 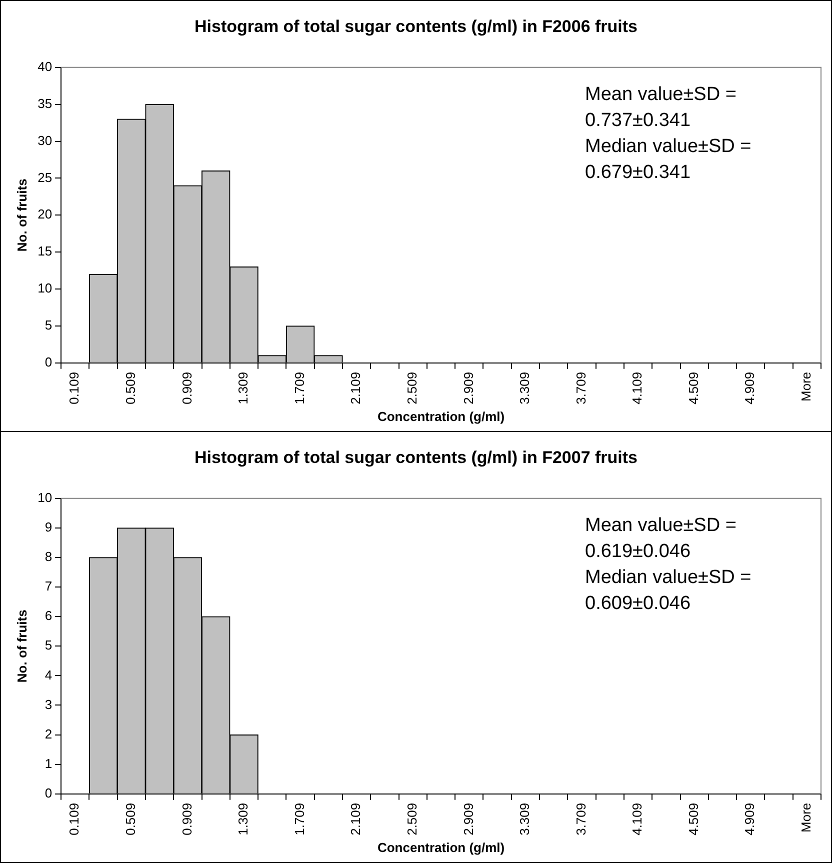 I want to click on y-tick-label: 25, so click(x=45, y=177).